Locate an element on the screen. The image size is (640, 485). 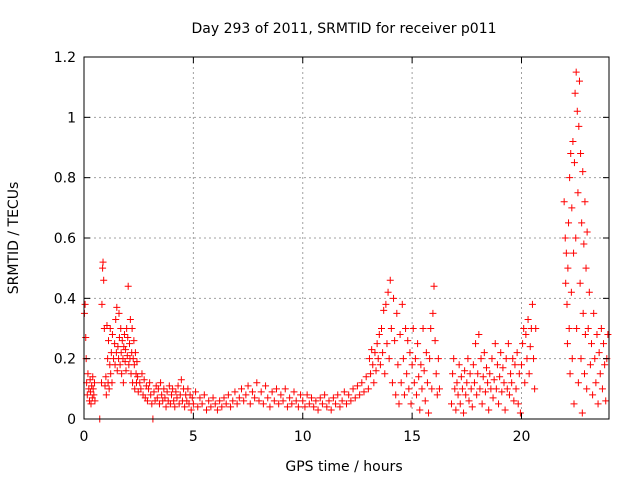
x-tick-label: 20 is located at coordinates (522, 437).